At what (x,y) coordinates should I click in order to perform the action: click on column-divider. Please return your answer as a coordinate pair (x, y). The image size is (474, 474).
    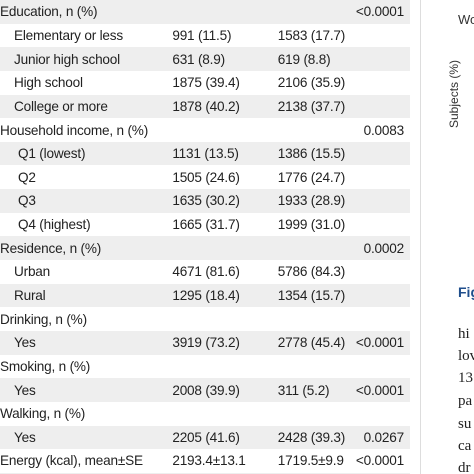
    Looking at the image, I should click on (420, 237).